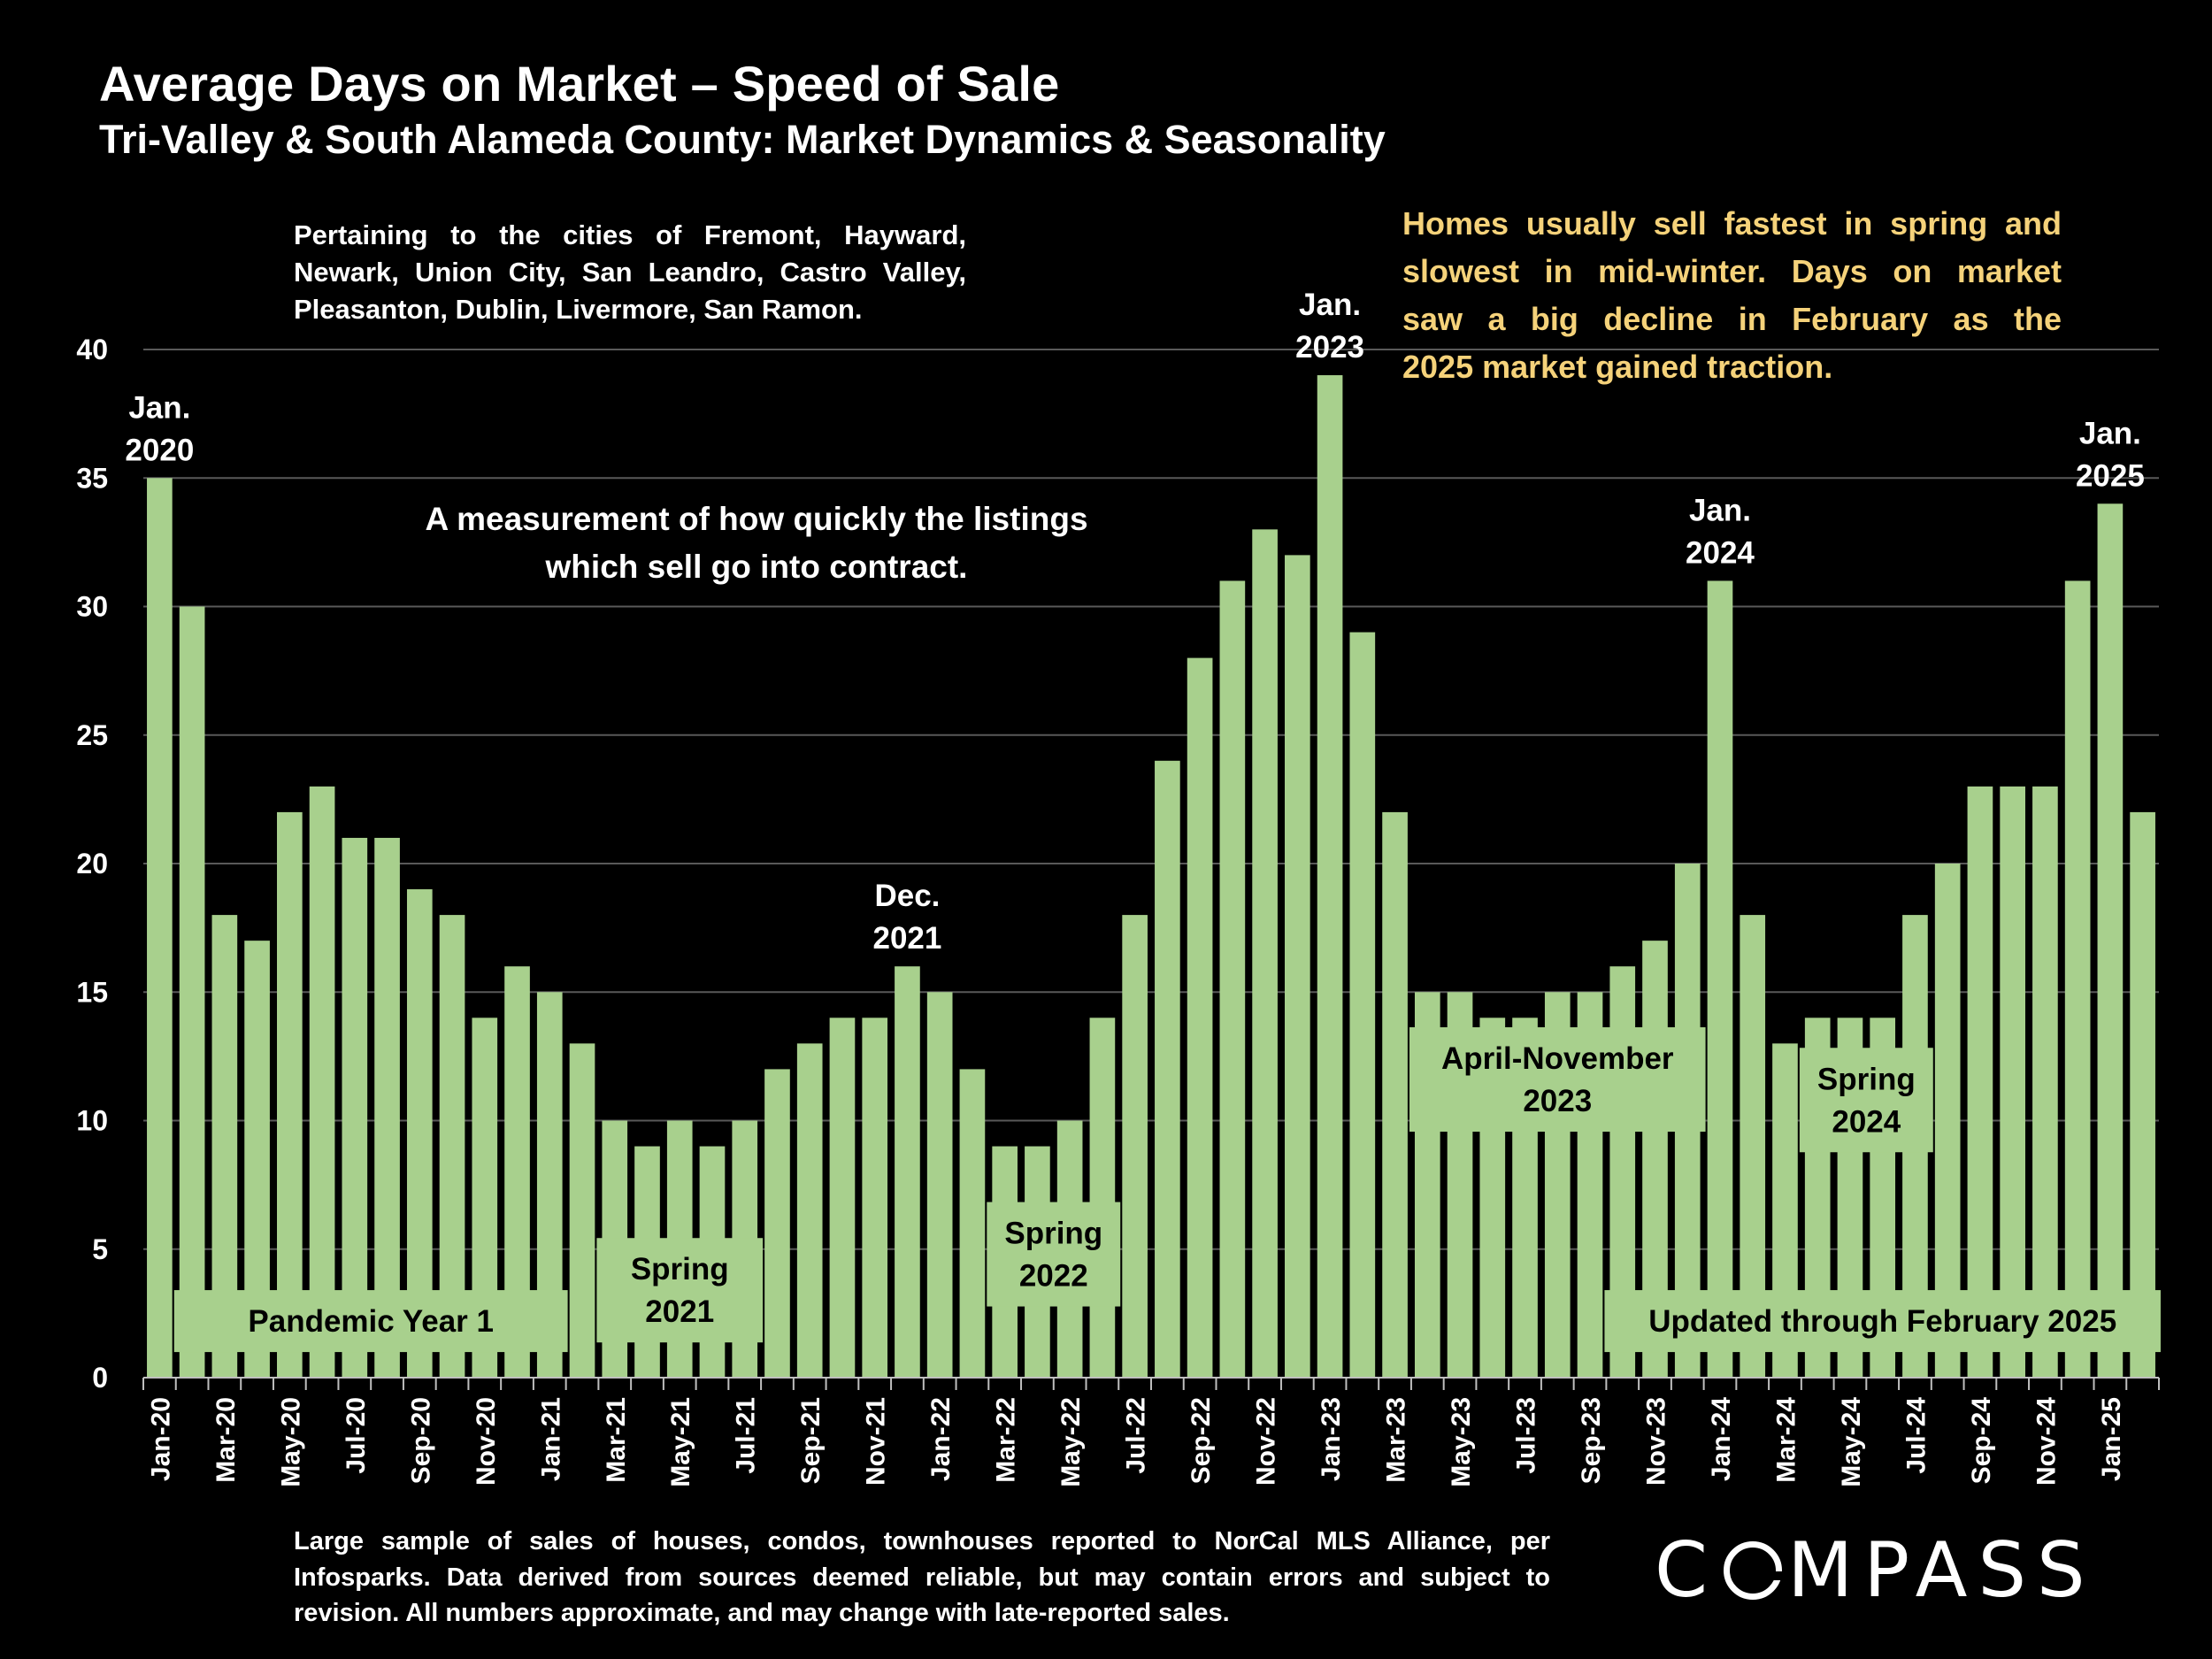  Describe the element at coordinates (92, 735) in the screenshot. I see `y-tick-label: 25` at that location.